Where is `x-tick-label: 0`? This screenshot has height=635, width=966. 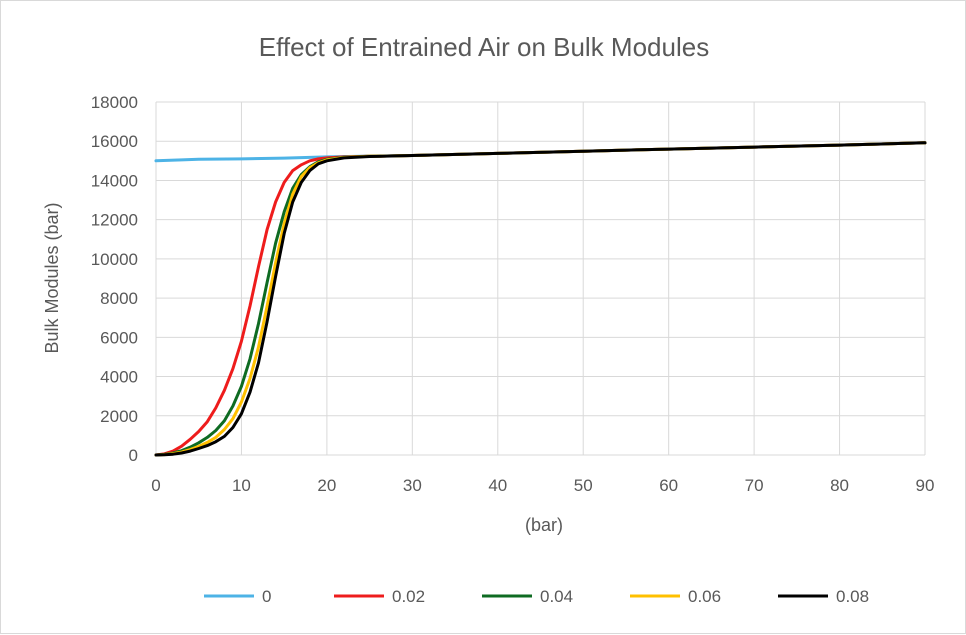 x-tick-label: 0 is located at coordinates (155, 485).